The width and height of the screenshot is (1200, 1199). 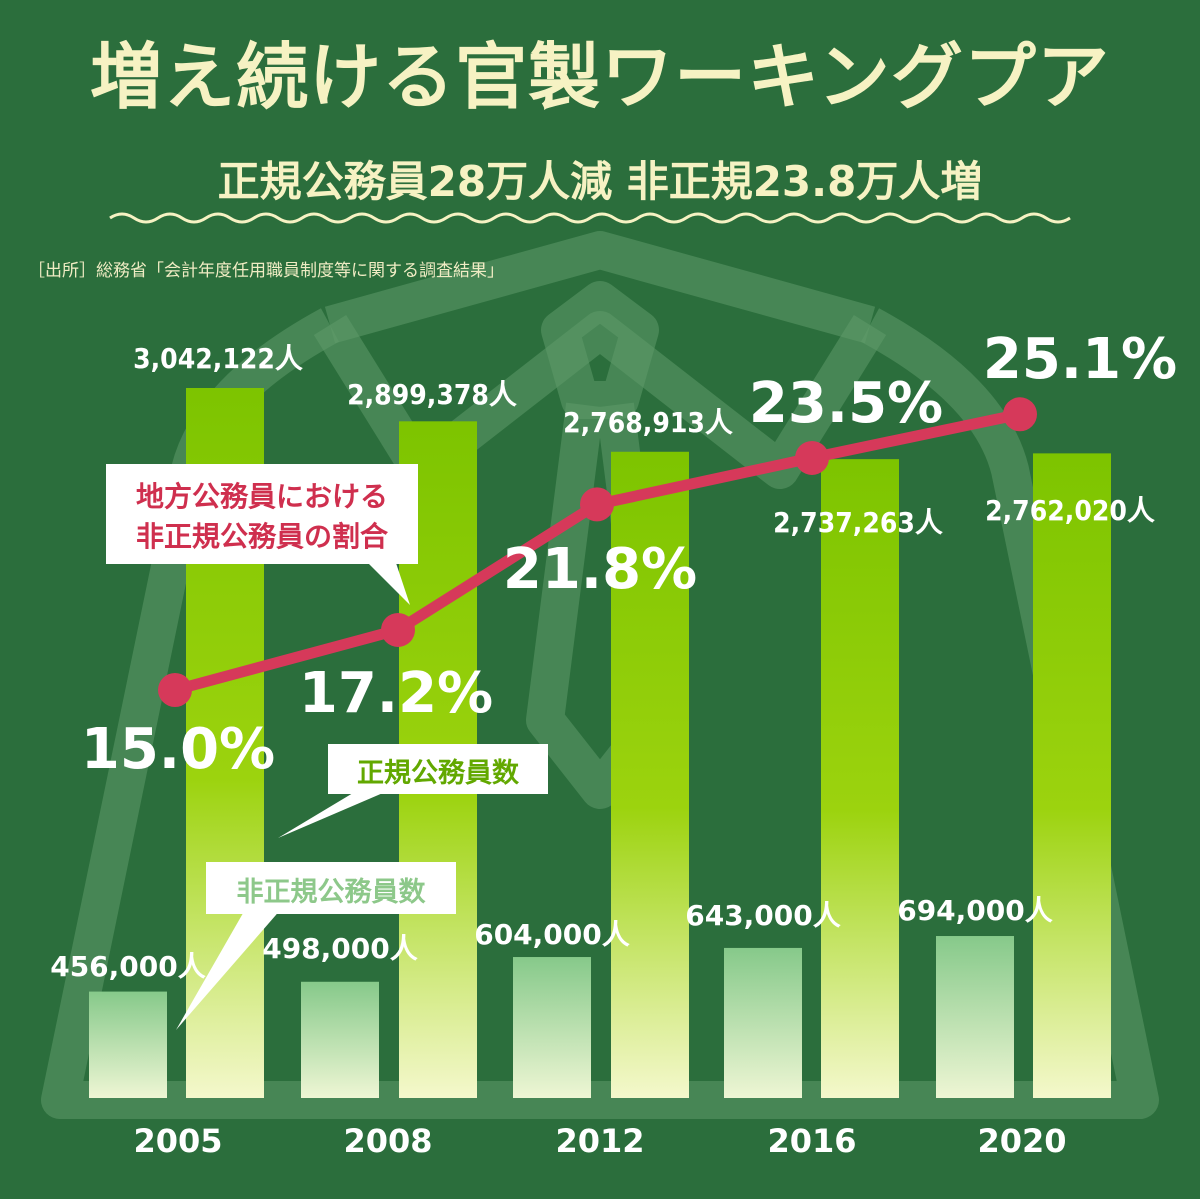 What do you see at coordinates (1021, 1141) in the screenshot?
I see `year-label-2020: 2020` at bounding box center [1021, 1141].